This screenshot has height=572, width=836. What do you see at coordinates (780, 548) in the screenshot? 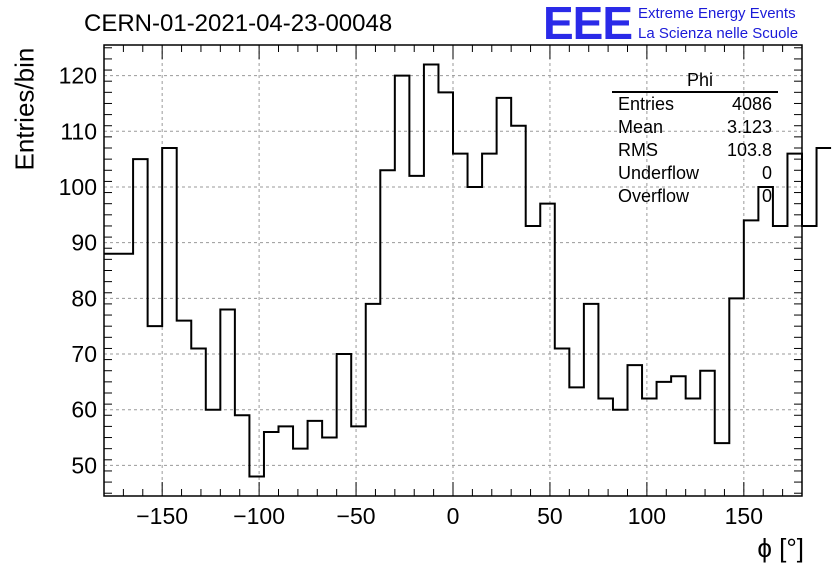
I see `x-axis-label: ϕ [°]` at bounding box center [780, 548].